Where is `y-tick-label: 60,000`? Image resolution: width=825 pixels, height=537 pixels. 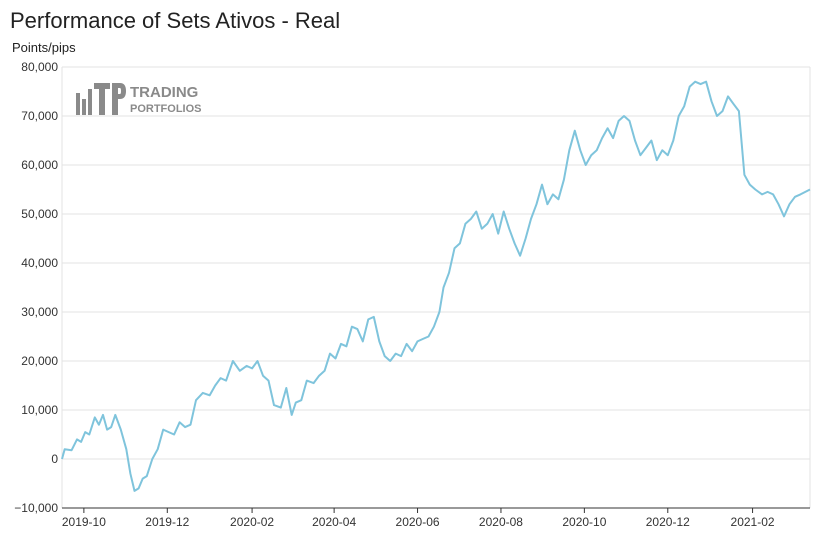
y-tick-label: 60,000 is located at coordinates (39, 165).